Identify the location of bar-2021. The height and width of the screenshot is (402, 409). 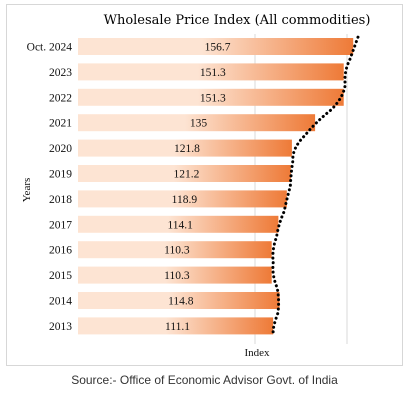
(197, 123).